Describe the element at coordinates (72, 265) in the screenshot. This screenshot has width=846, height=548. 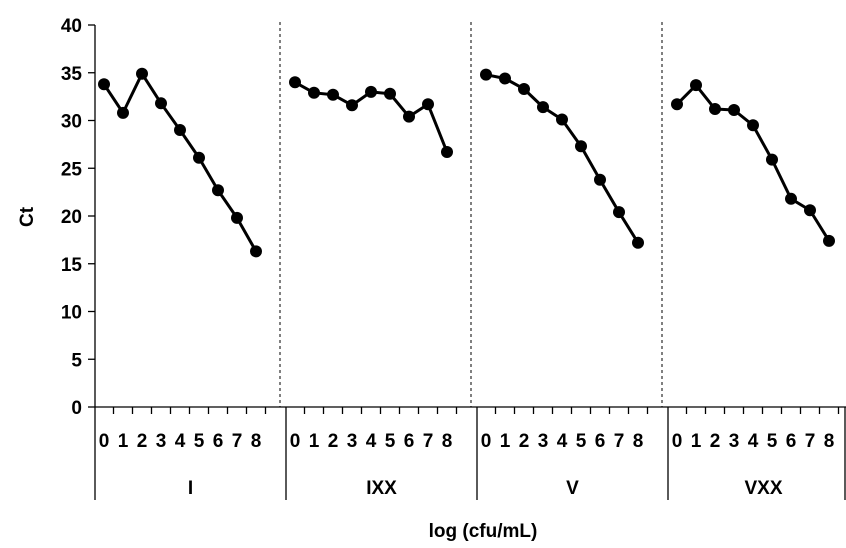
I see `y-tick-label: 15` at that location.